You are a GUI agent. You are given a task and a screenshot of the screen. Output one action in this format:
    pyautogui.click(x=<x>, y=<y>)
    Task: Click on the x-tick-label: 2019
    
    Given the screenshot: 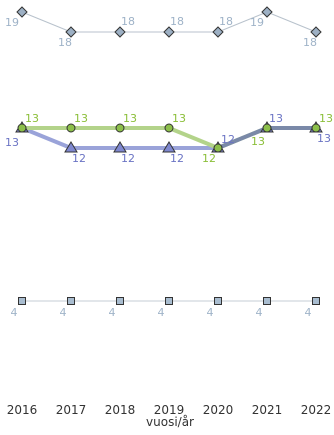 What is the action you would take?
    pyautogui.click(x=169, y=410)
    